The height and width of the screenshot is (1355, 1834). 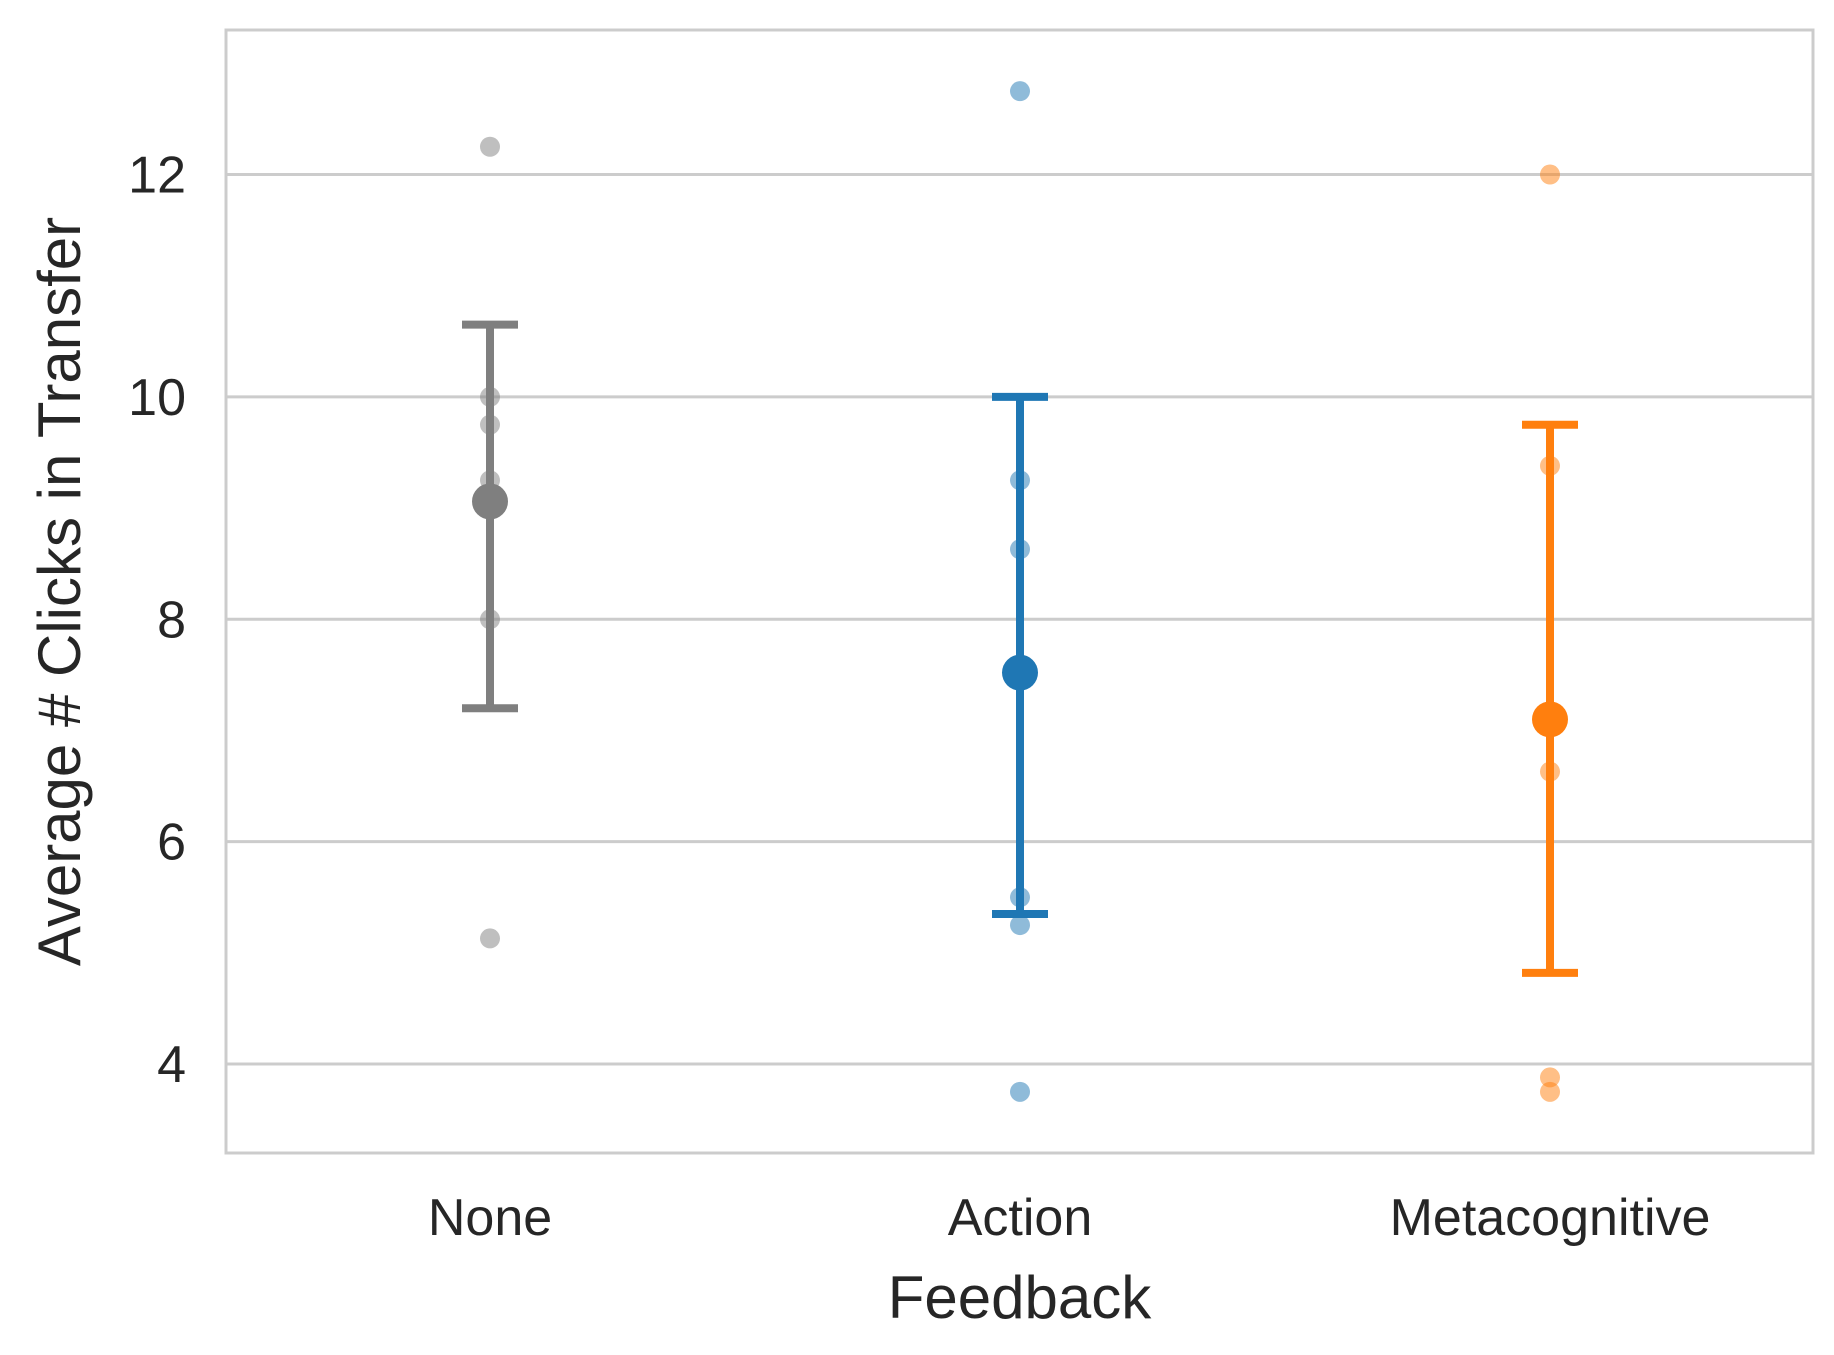 What do you see at coordinates (1020, 672) in the screenshot?
I see `mean-marker-action` at bounding box center [1020, 672].